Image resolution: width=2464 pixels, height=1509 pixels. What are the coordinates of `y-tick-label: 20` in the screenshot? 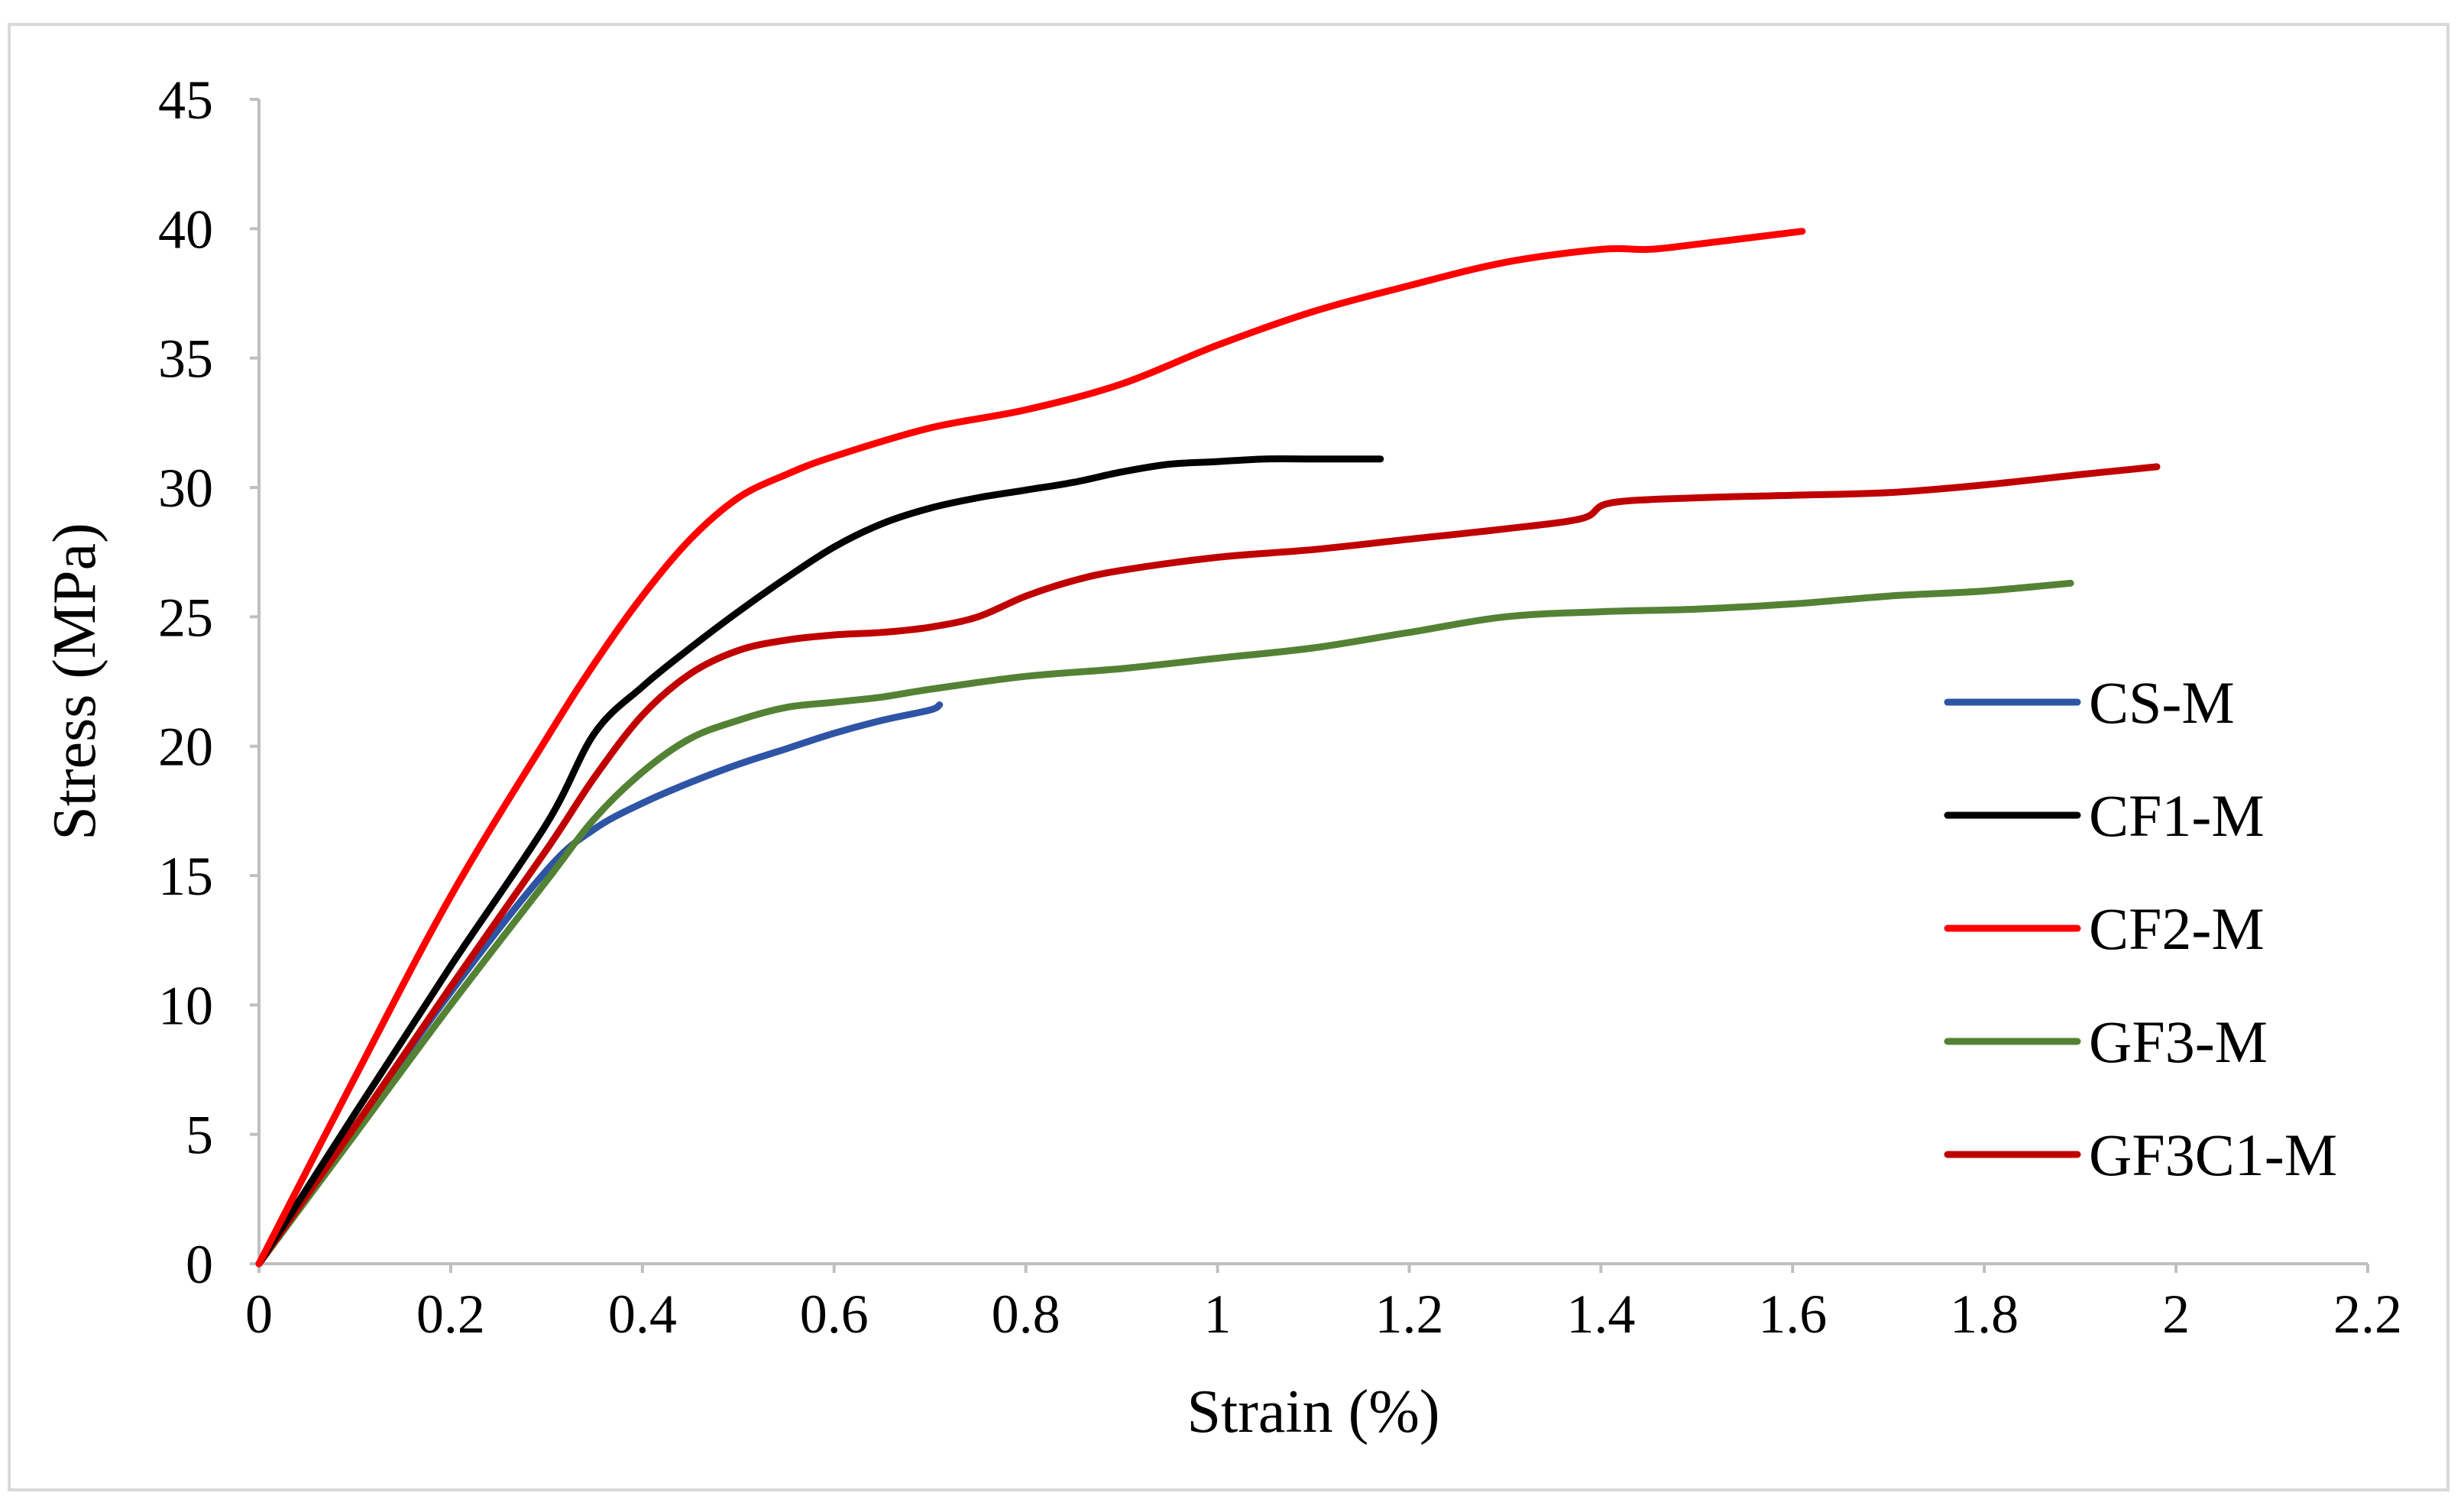 It's located at (185, 747).